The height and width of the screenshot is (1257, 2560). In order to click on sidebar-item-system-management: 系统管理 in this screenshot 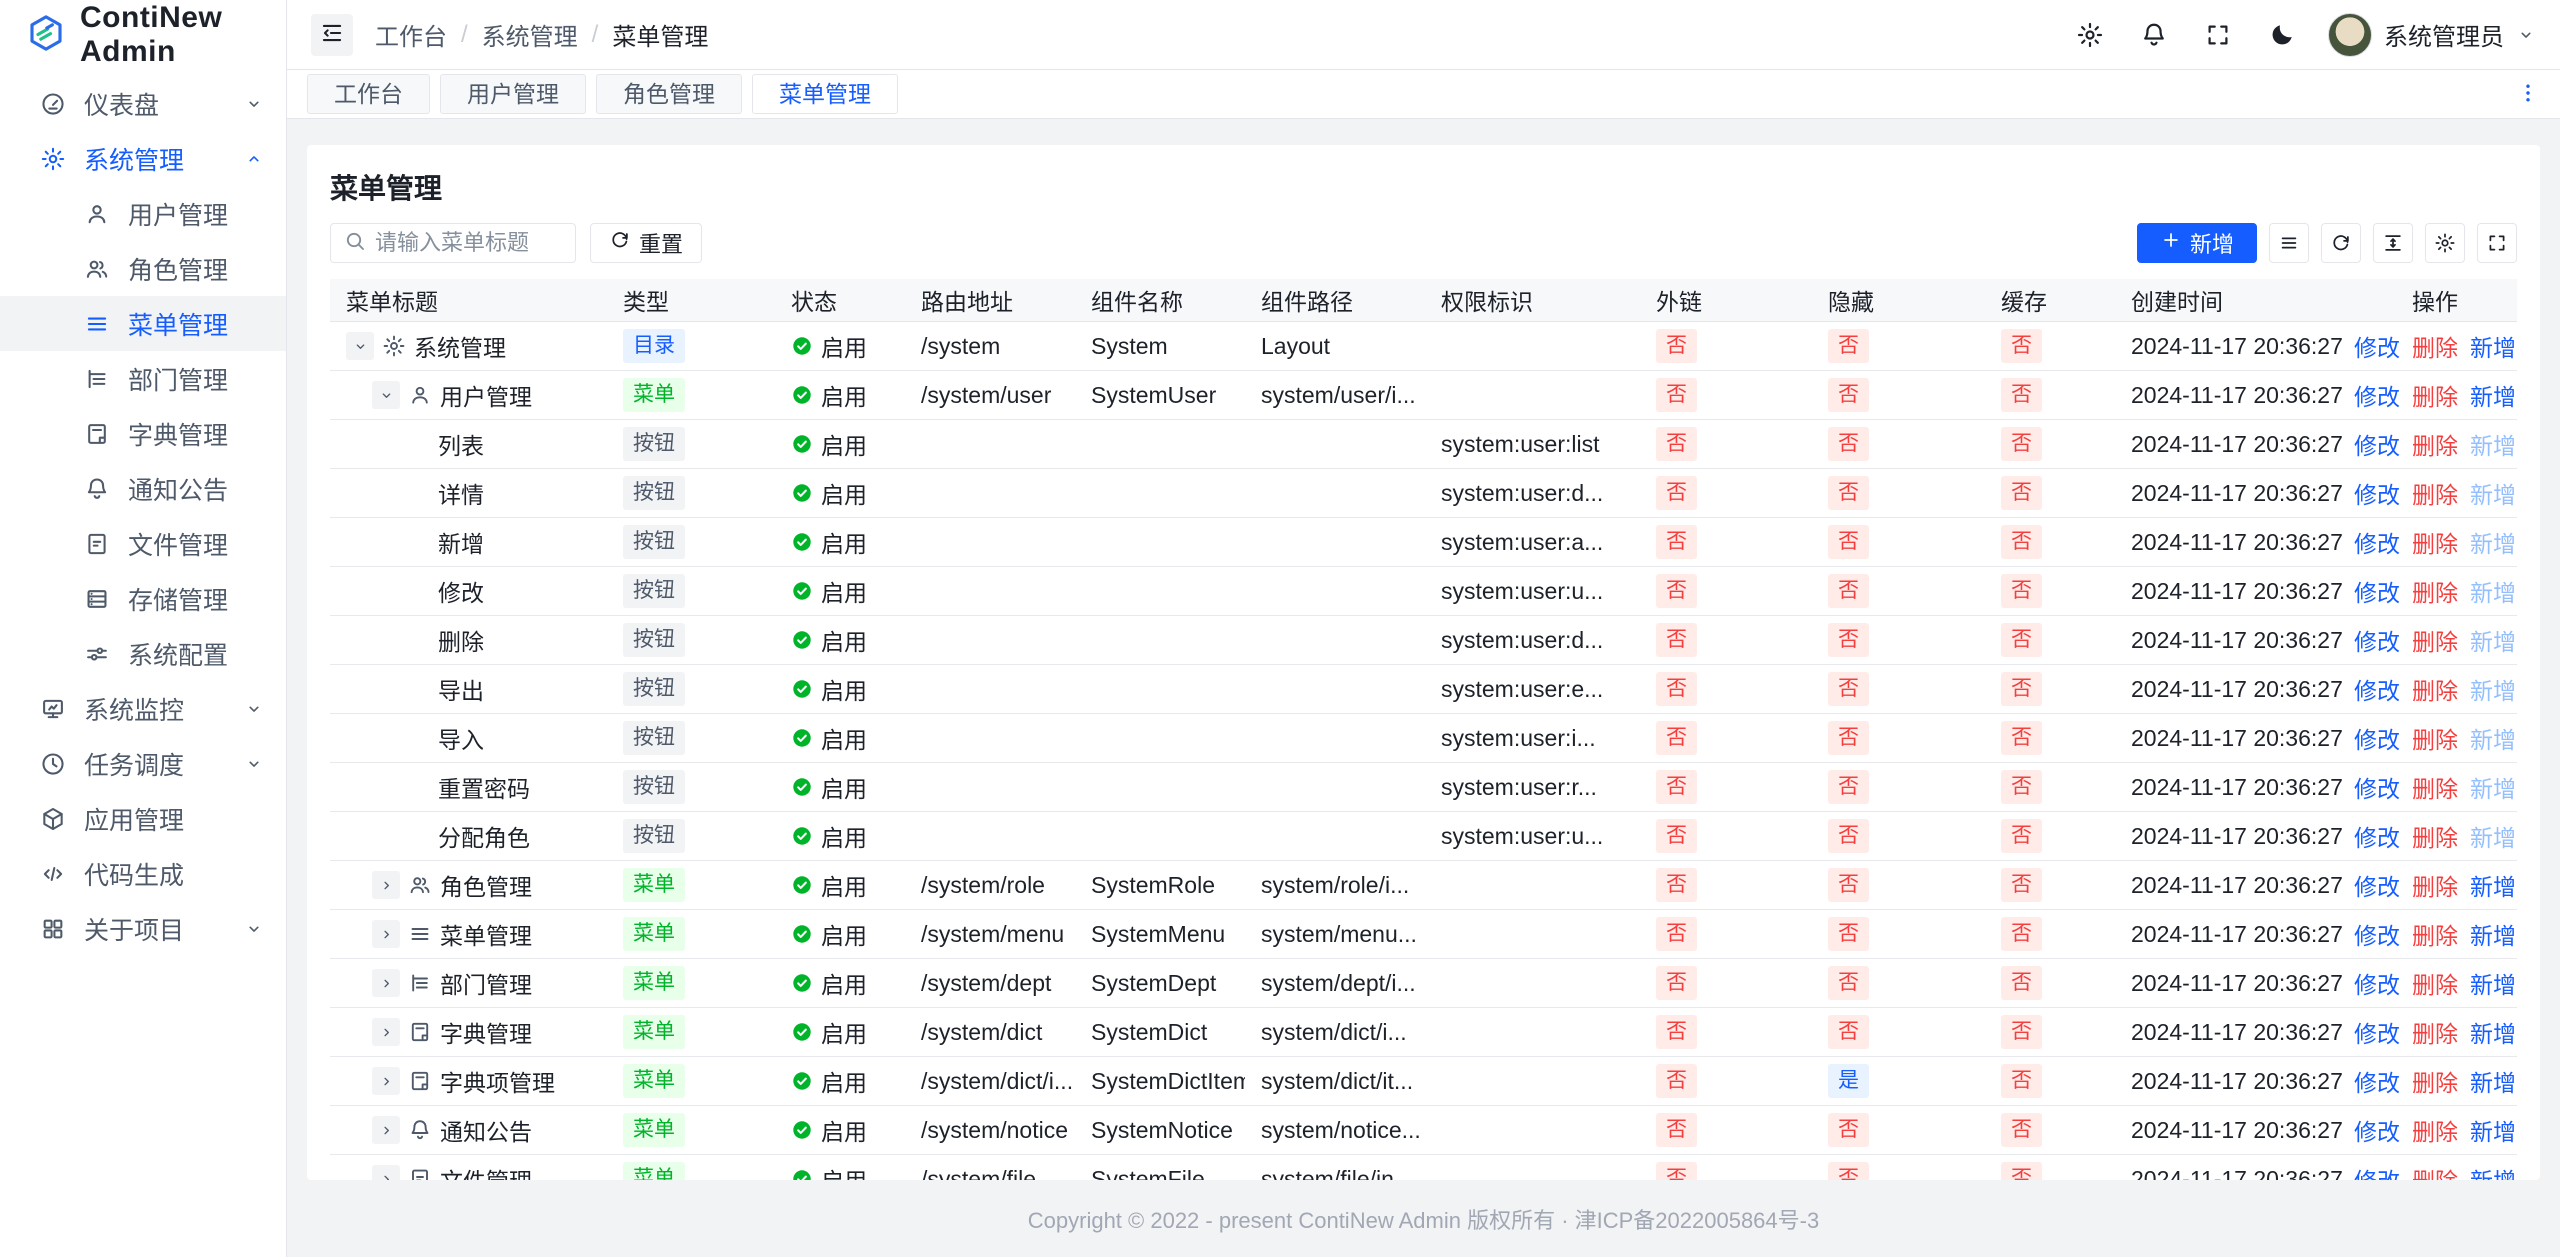, I will do `click(143, 158)`.